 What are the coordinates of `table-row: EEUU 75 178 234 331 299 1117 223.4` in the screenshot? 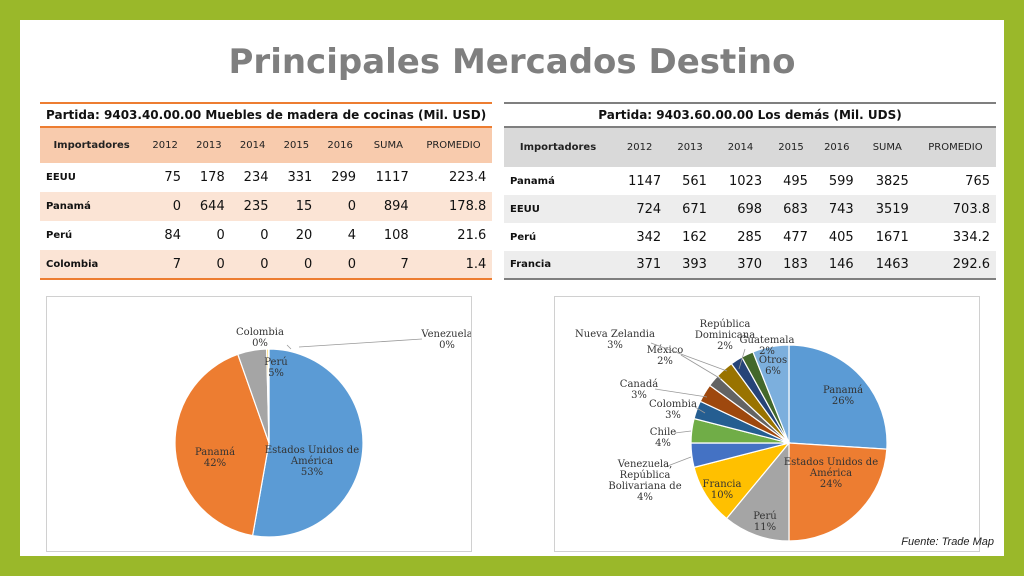 It's located at (266, 177).